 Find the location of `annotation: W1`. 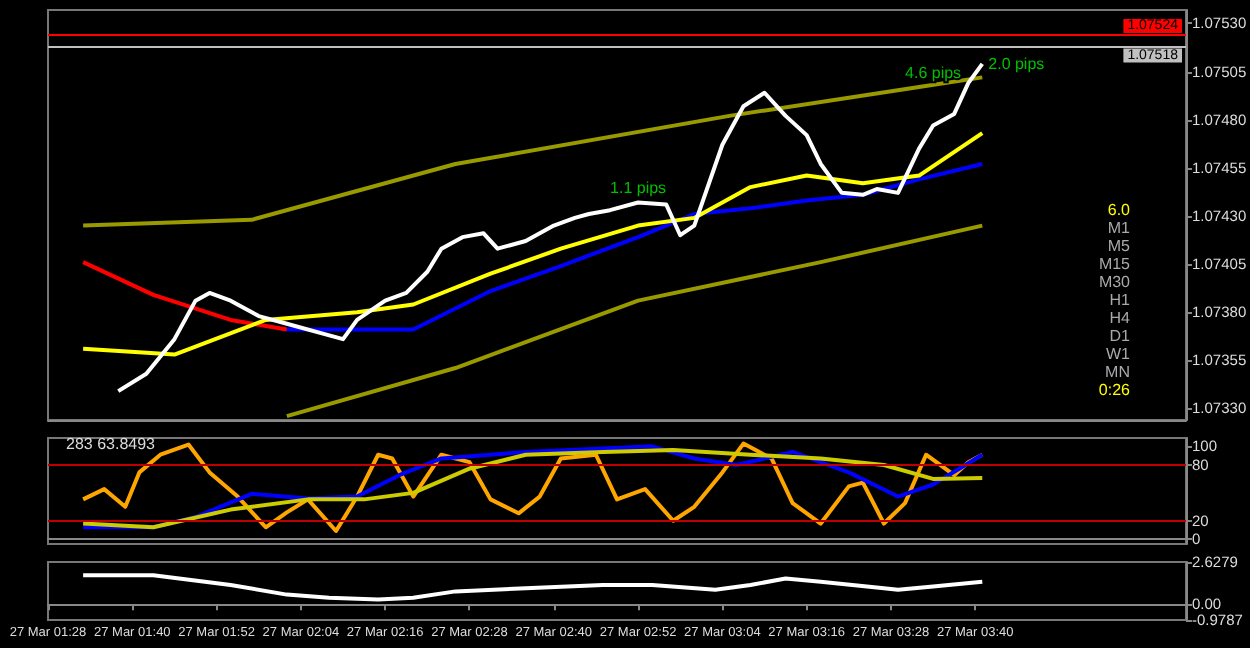

annotation: W1 is located at coordinates (1119, 354).